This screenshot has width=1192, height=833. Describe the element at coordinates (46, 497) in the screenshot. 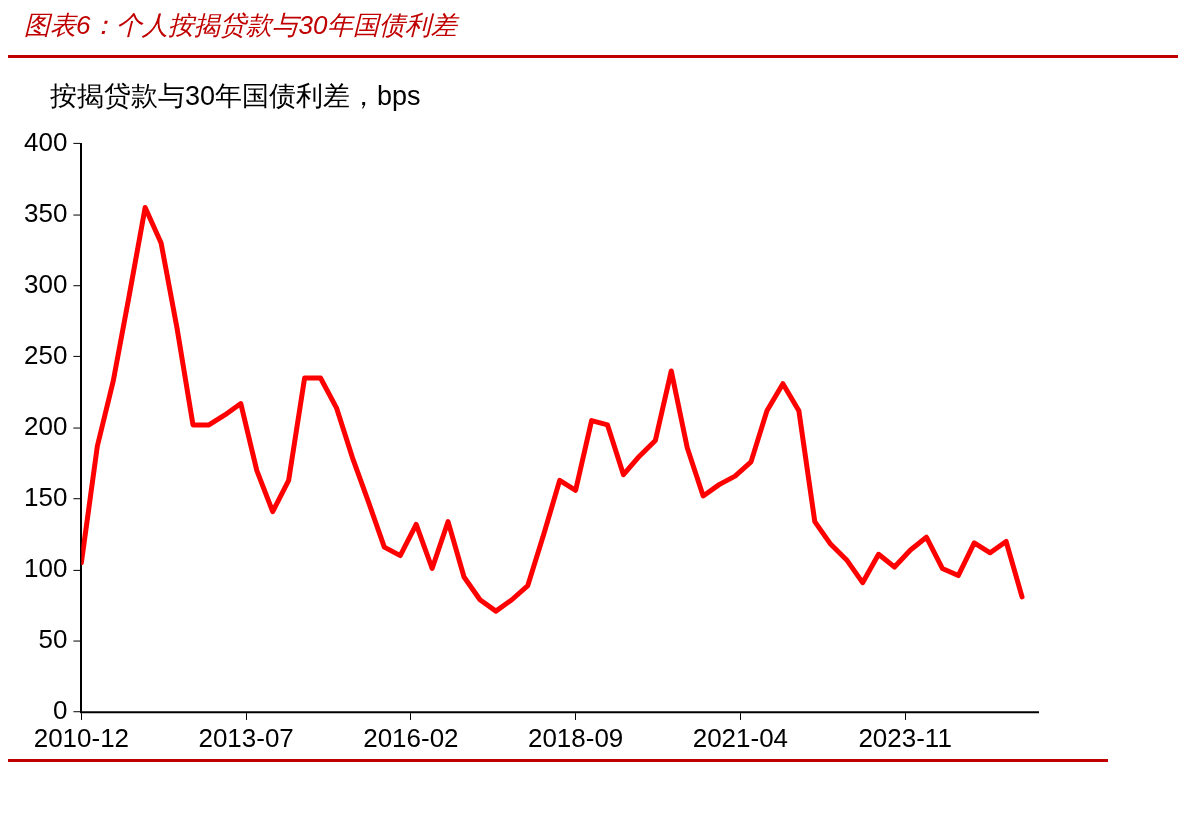

I see `y-tick-label: 150` at that location.